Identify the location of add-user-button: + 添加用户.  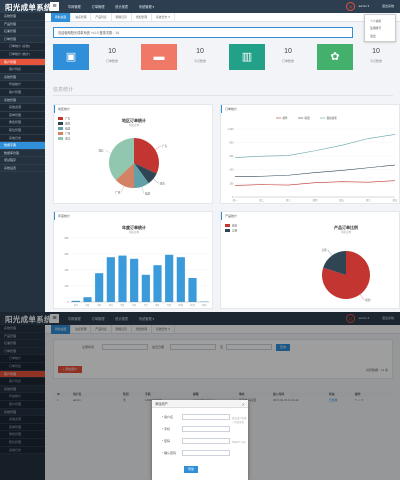
(70, 369).